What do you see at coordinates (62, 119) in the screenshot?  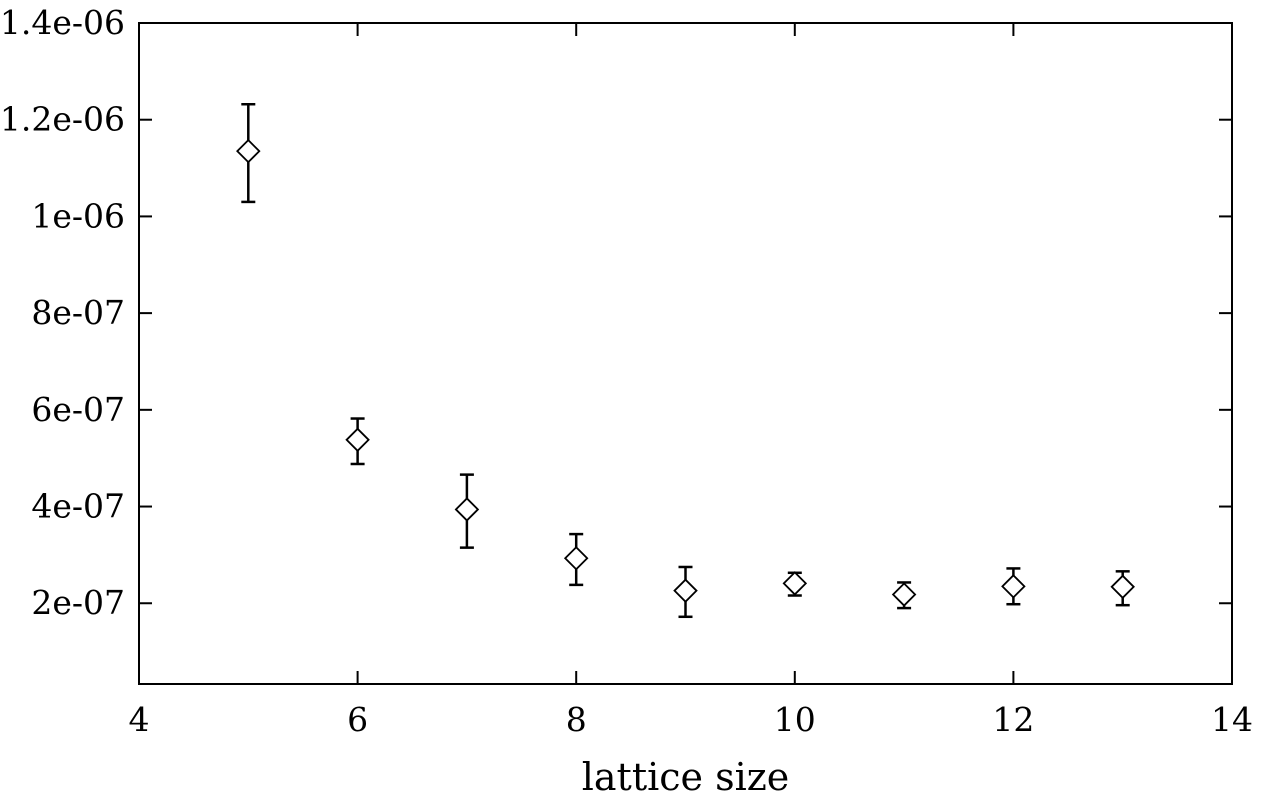 I see `y-tick-label: 1.2e-06` at bounding box center [62, 119].